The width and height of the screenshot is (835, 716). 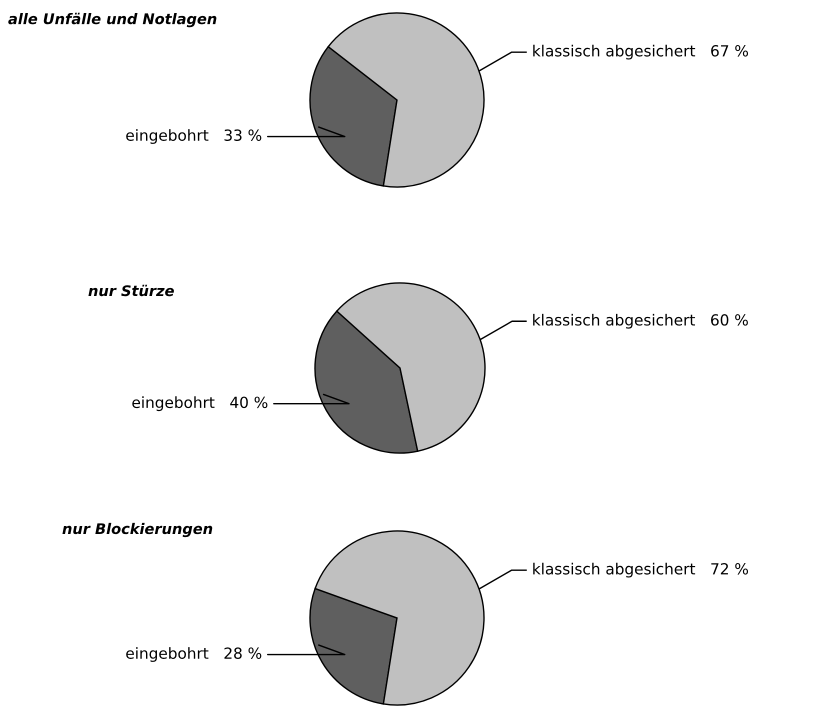 What do you see at coordinates (200, 404) in the screenshot?
I see `slice-label: eingebohrt 40 %` at bounding box center [200, 404].